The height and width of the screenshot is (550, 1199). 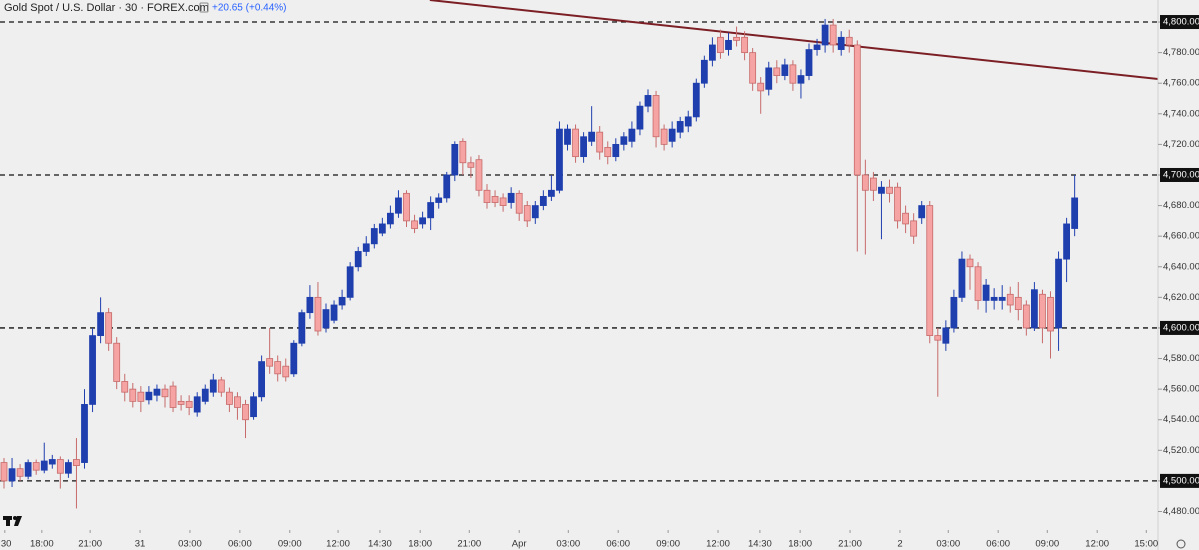 I want to click on y-tick-label: 4,500.00, so click(x=1181, y=480).